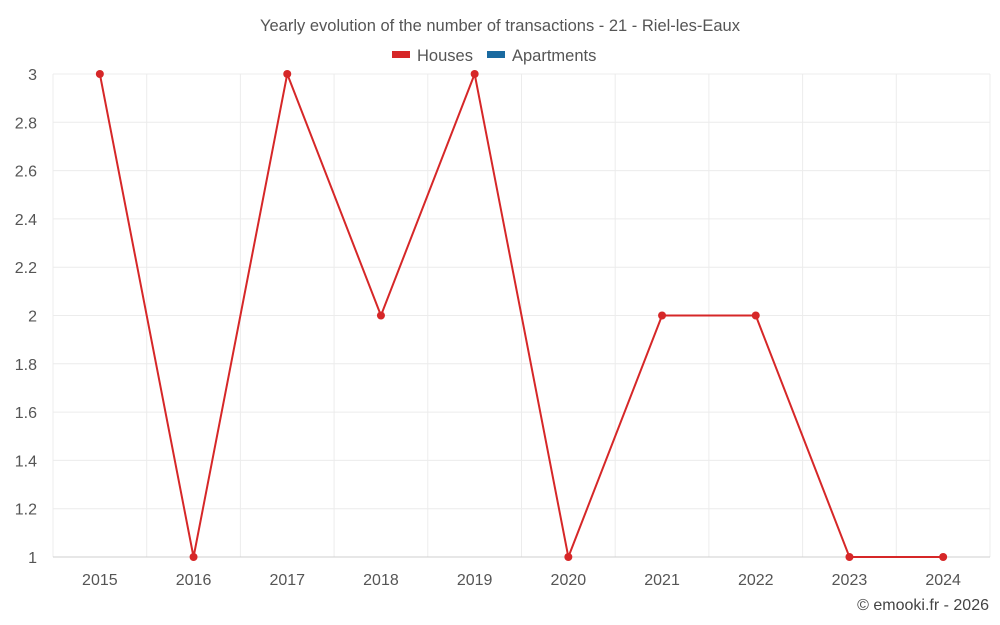 Image resolution: width=1000 pixels, height=625 pixels. What do you see at coordinates (26, 510) in the screenshot?
I see `y-tick-label: 1.2` at bounding box center [26, 510].